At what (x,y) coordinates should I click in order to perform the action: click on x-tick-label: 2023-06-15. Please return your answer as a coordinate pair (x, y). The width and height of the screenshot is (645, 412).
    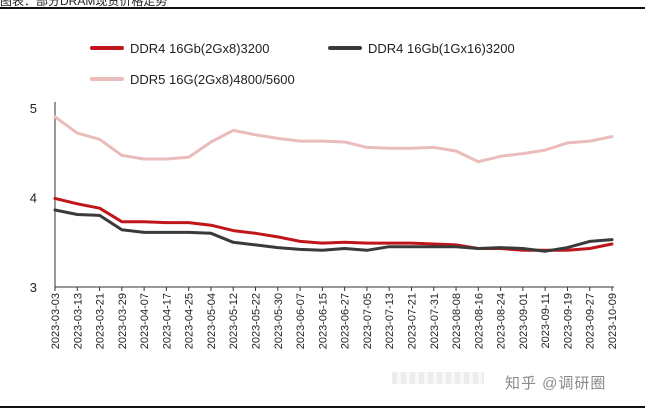
    Looking at the image, I should click on (323, 321).